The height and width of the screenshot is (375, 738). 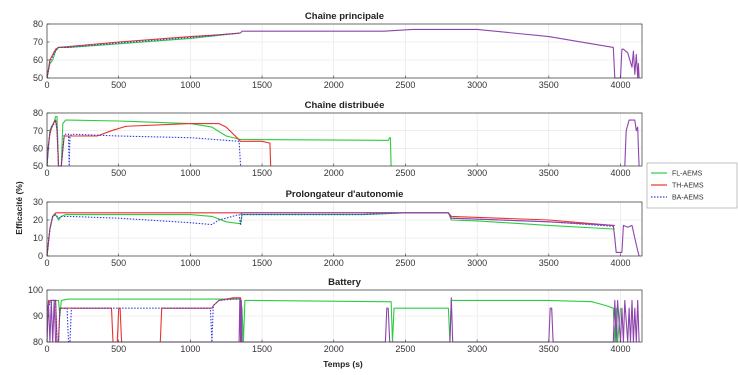 What do you see at coordinates (344, 282) in the screenshot?
I see `panel-title: Battery` at bounding box center [344, 282].